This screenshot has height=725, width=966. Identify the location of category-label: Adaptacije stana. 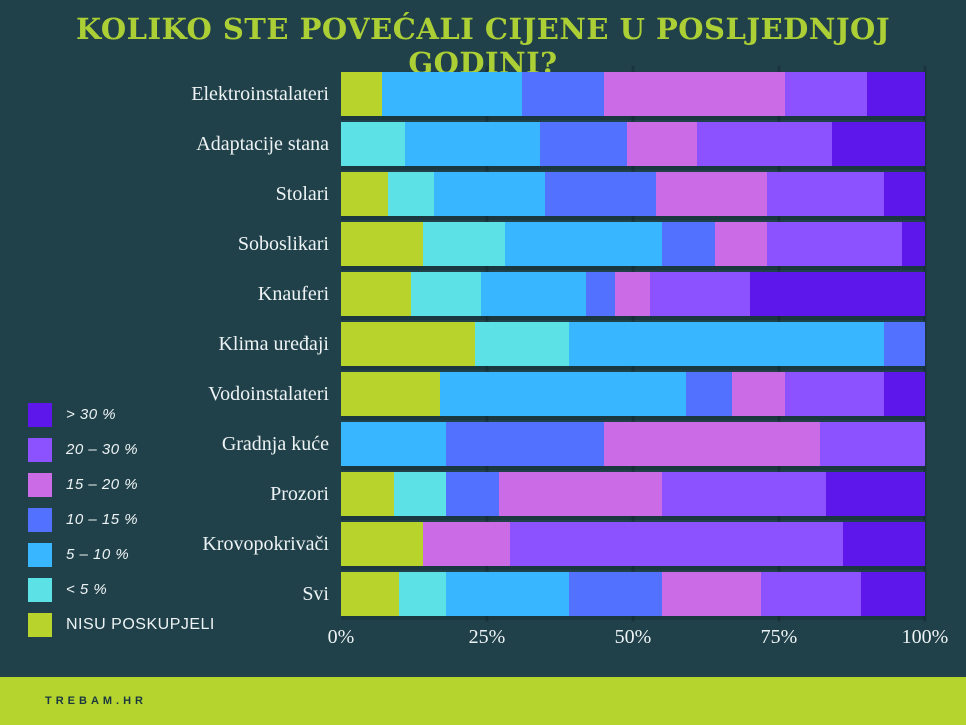
(262, 144).